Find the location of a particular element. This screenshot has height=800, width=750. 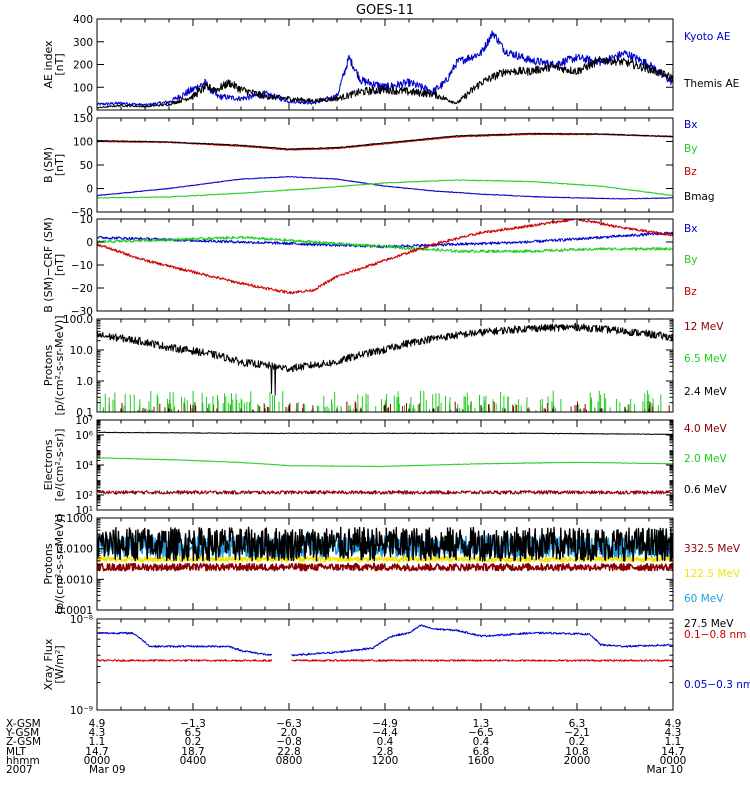

y-tick-label: 150 is located at coordinates (83, 119).